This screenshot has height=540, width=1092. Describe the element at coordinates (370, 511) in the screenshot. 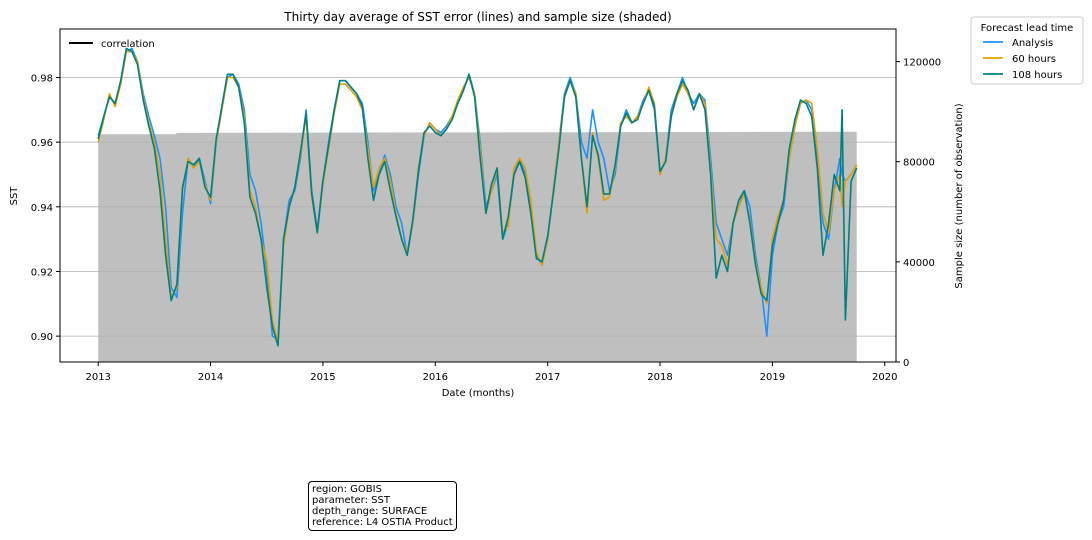

I see `info-line-depth-range: depth_range: SURFACE` at that location.